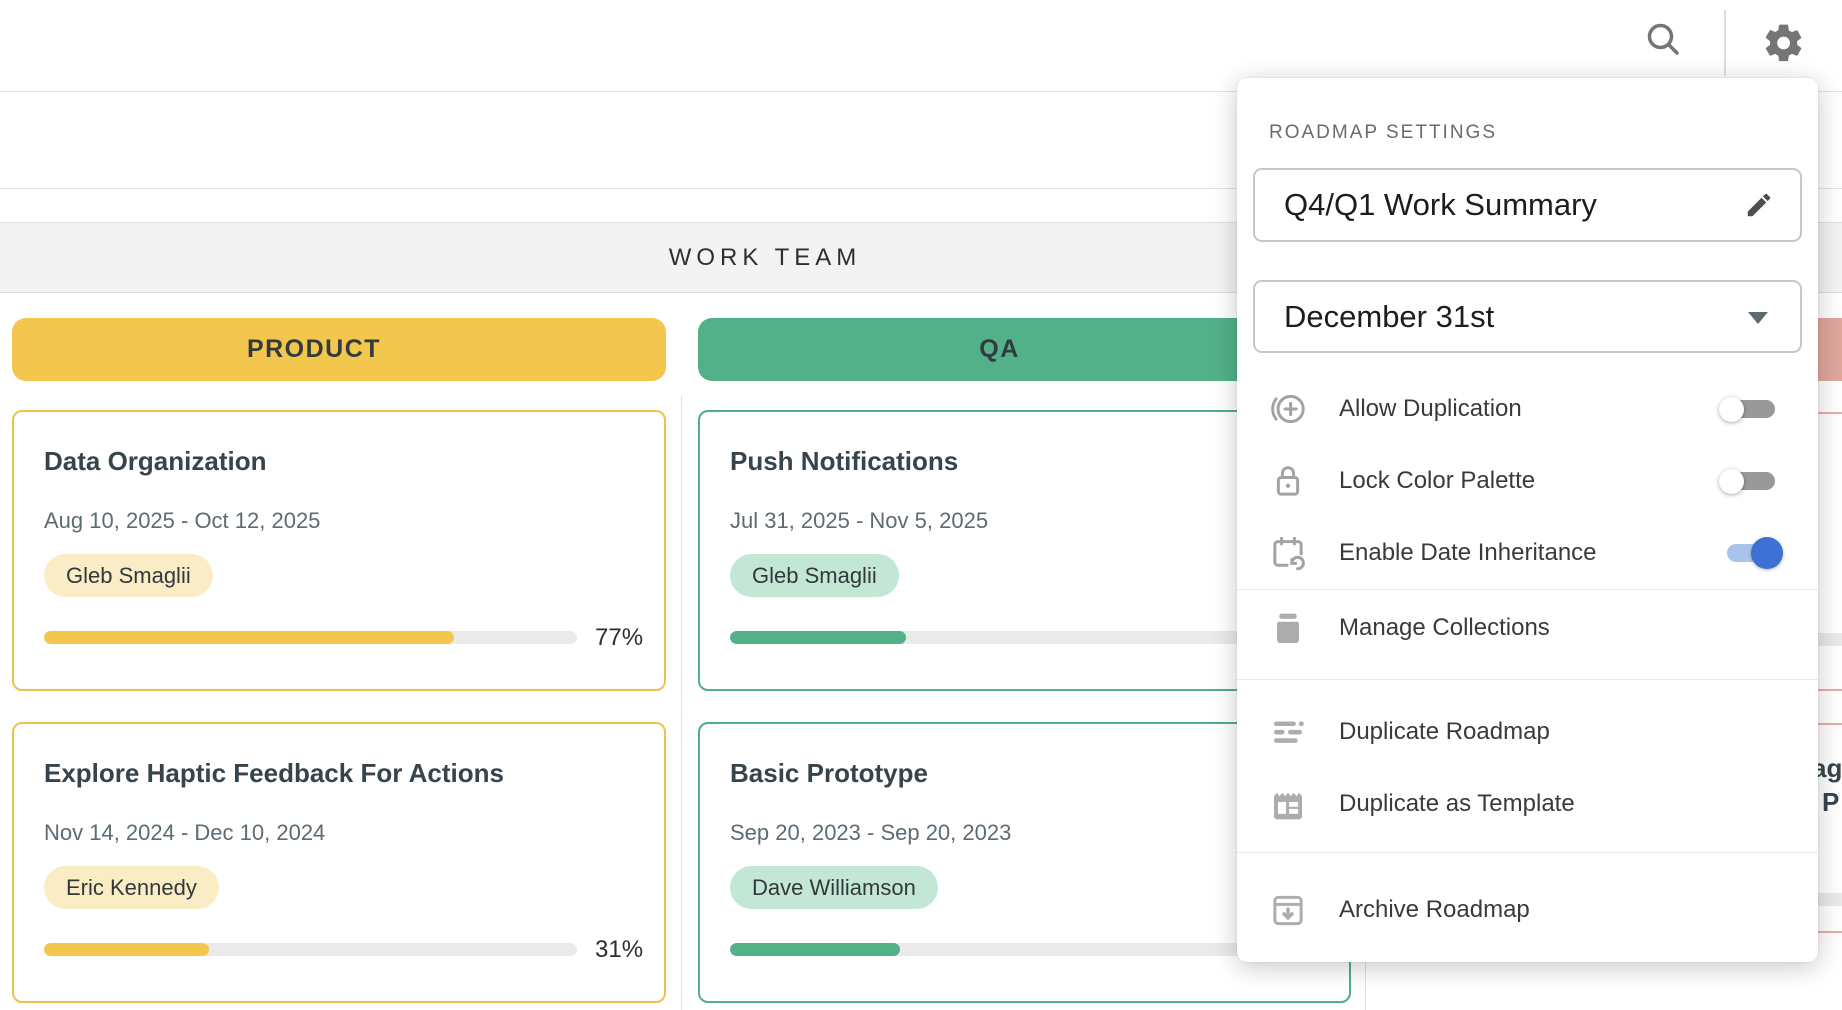  I want to click on menu-item-label: Archive Roadmap, so click(1434, 909).